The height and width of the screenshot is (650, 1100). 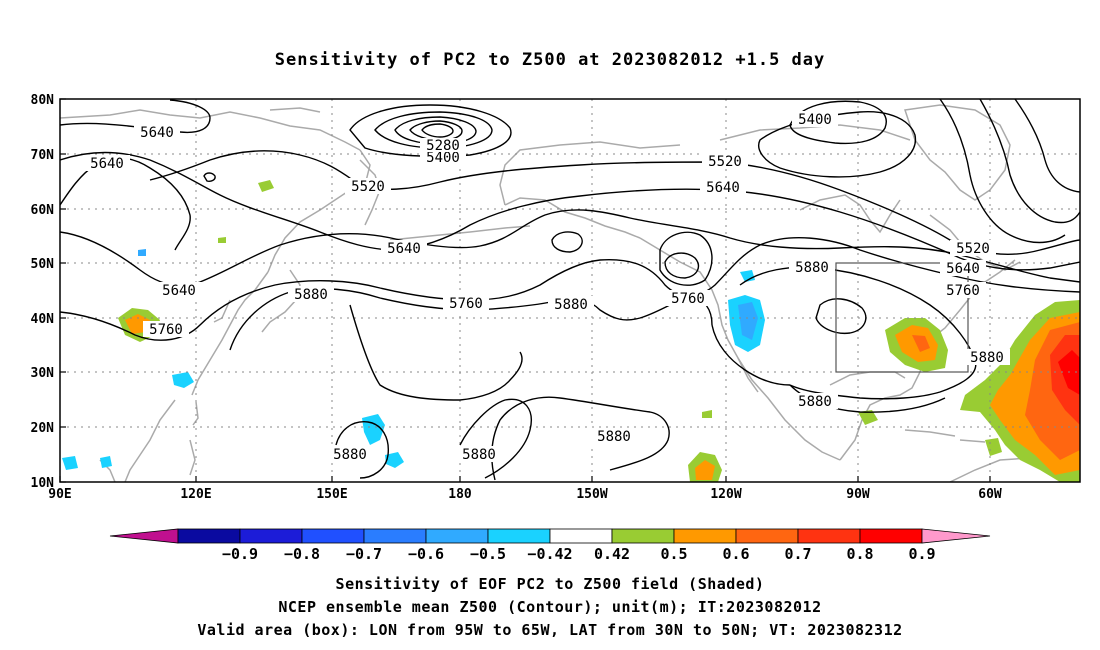 I want to click on colorbar-label: 0.42, so click(x=612, y=554).